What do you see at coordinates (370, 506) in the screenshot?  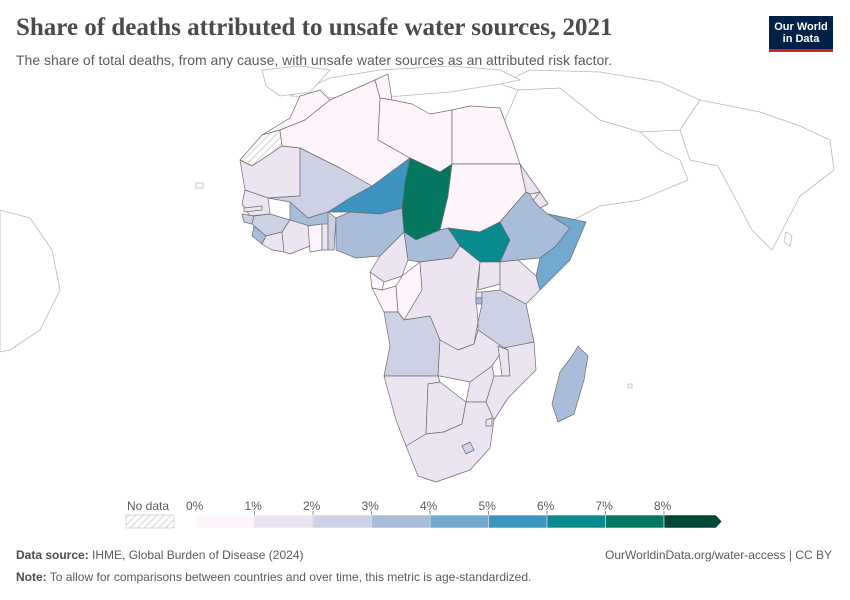 I see `legend-tick-label: 3%` at bounding box center [370, 506].